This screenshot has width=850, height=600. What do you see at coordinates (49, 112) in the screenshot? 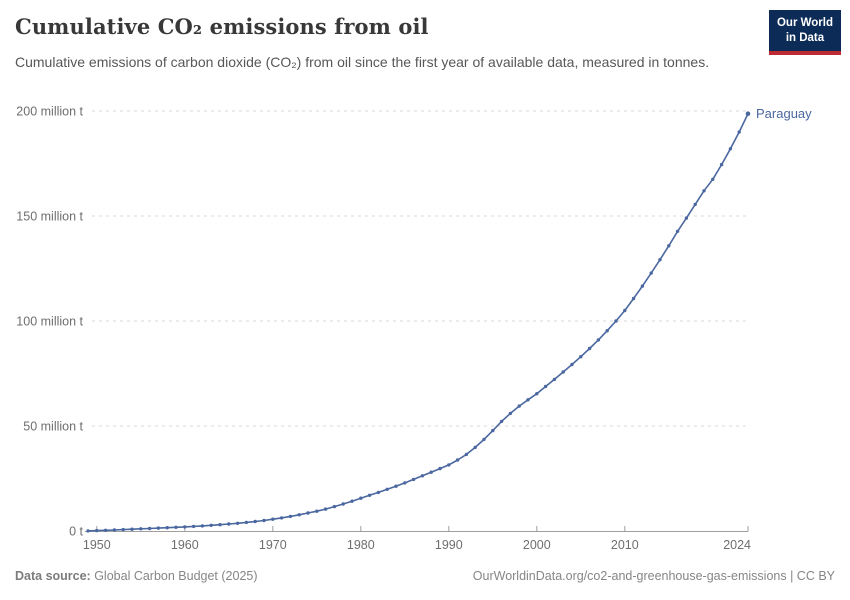
I see `y-tick-label: 200 million t` at bounding box center [49, 112].